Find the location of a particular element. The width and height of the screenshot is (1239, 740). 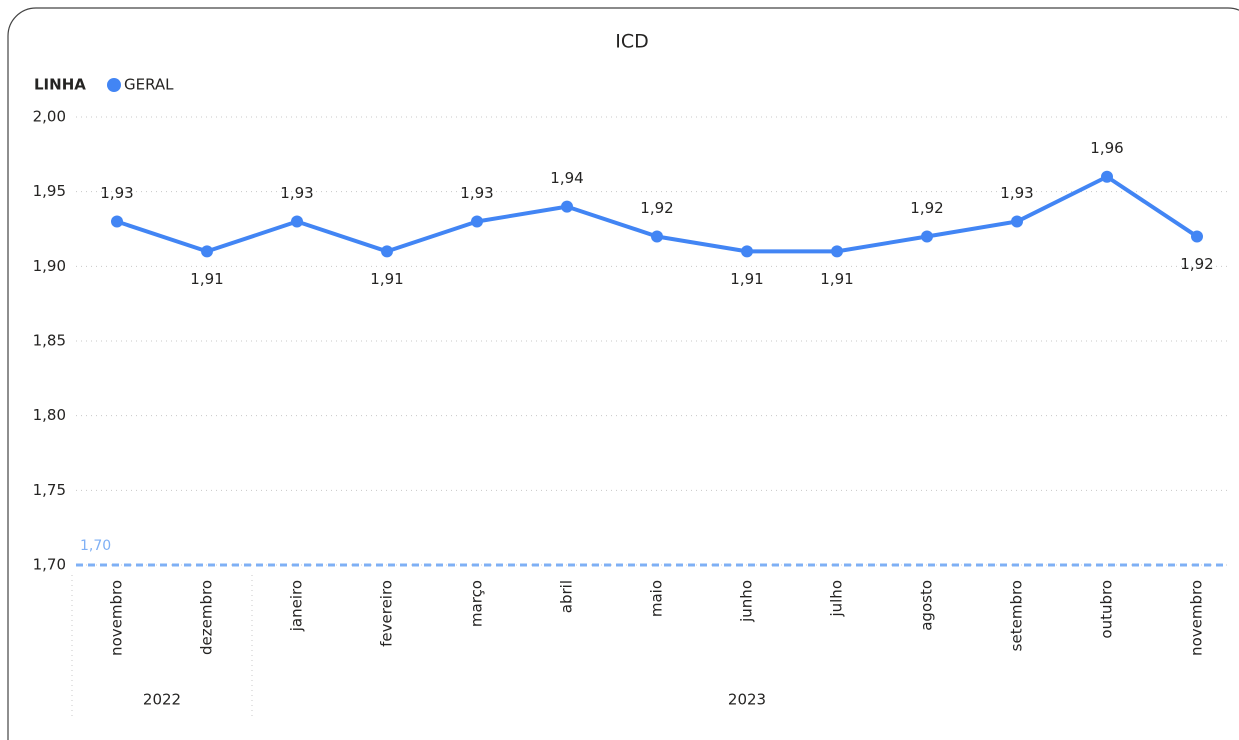

x-tick-label: março is located at coordinates (477, 603).